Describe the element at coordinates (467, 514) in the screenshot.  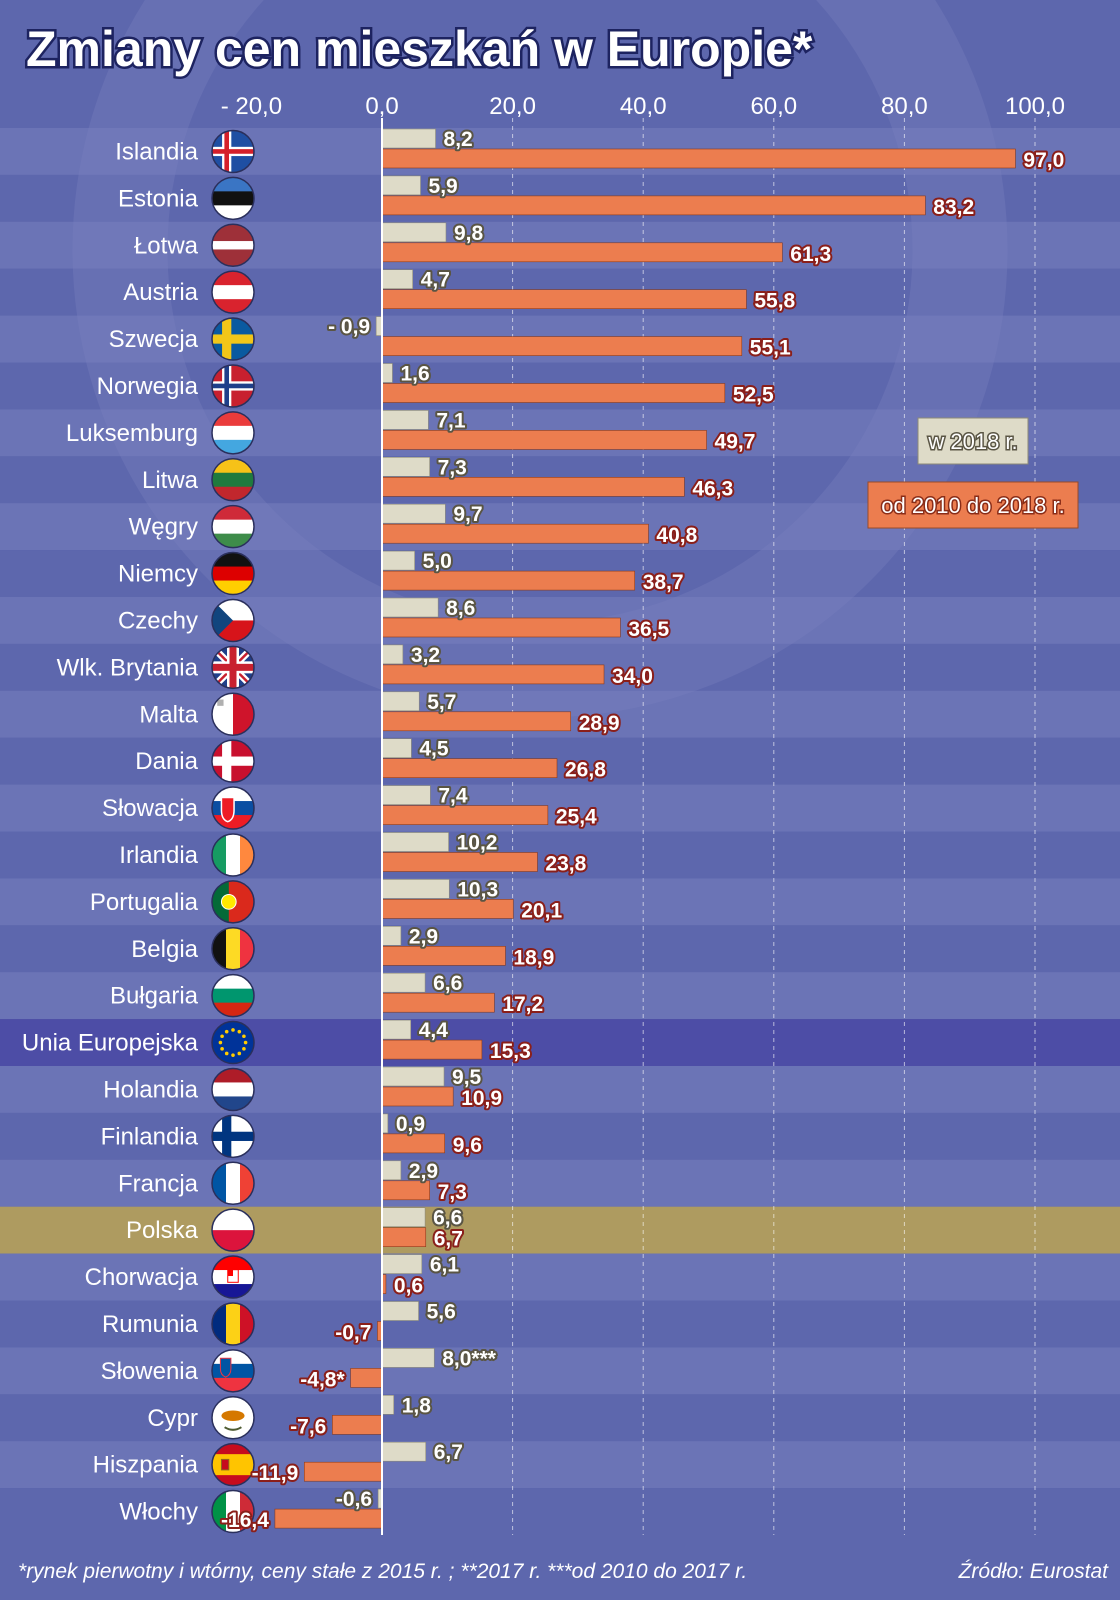
I see `value-label: 9,7` at that location.